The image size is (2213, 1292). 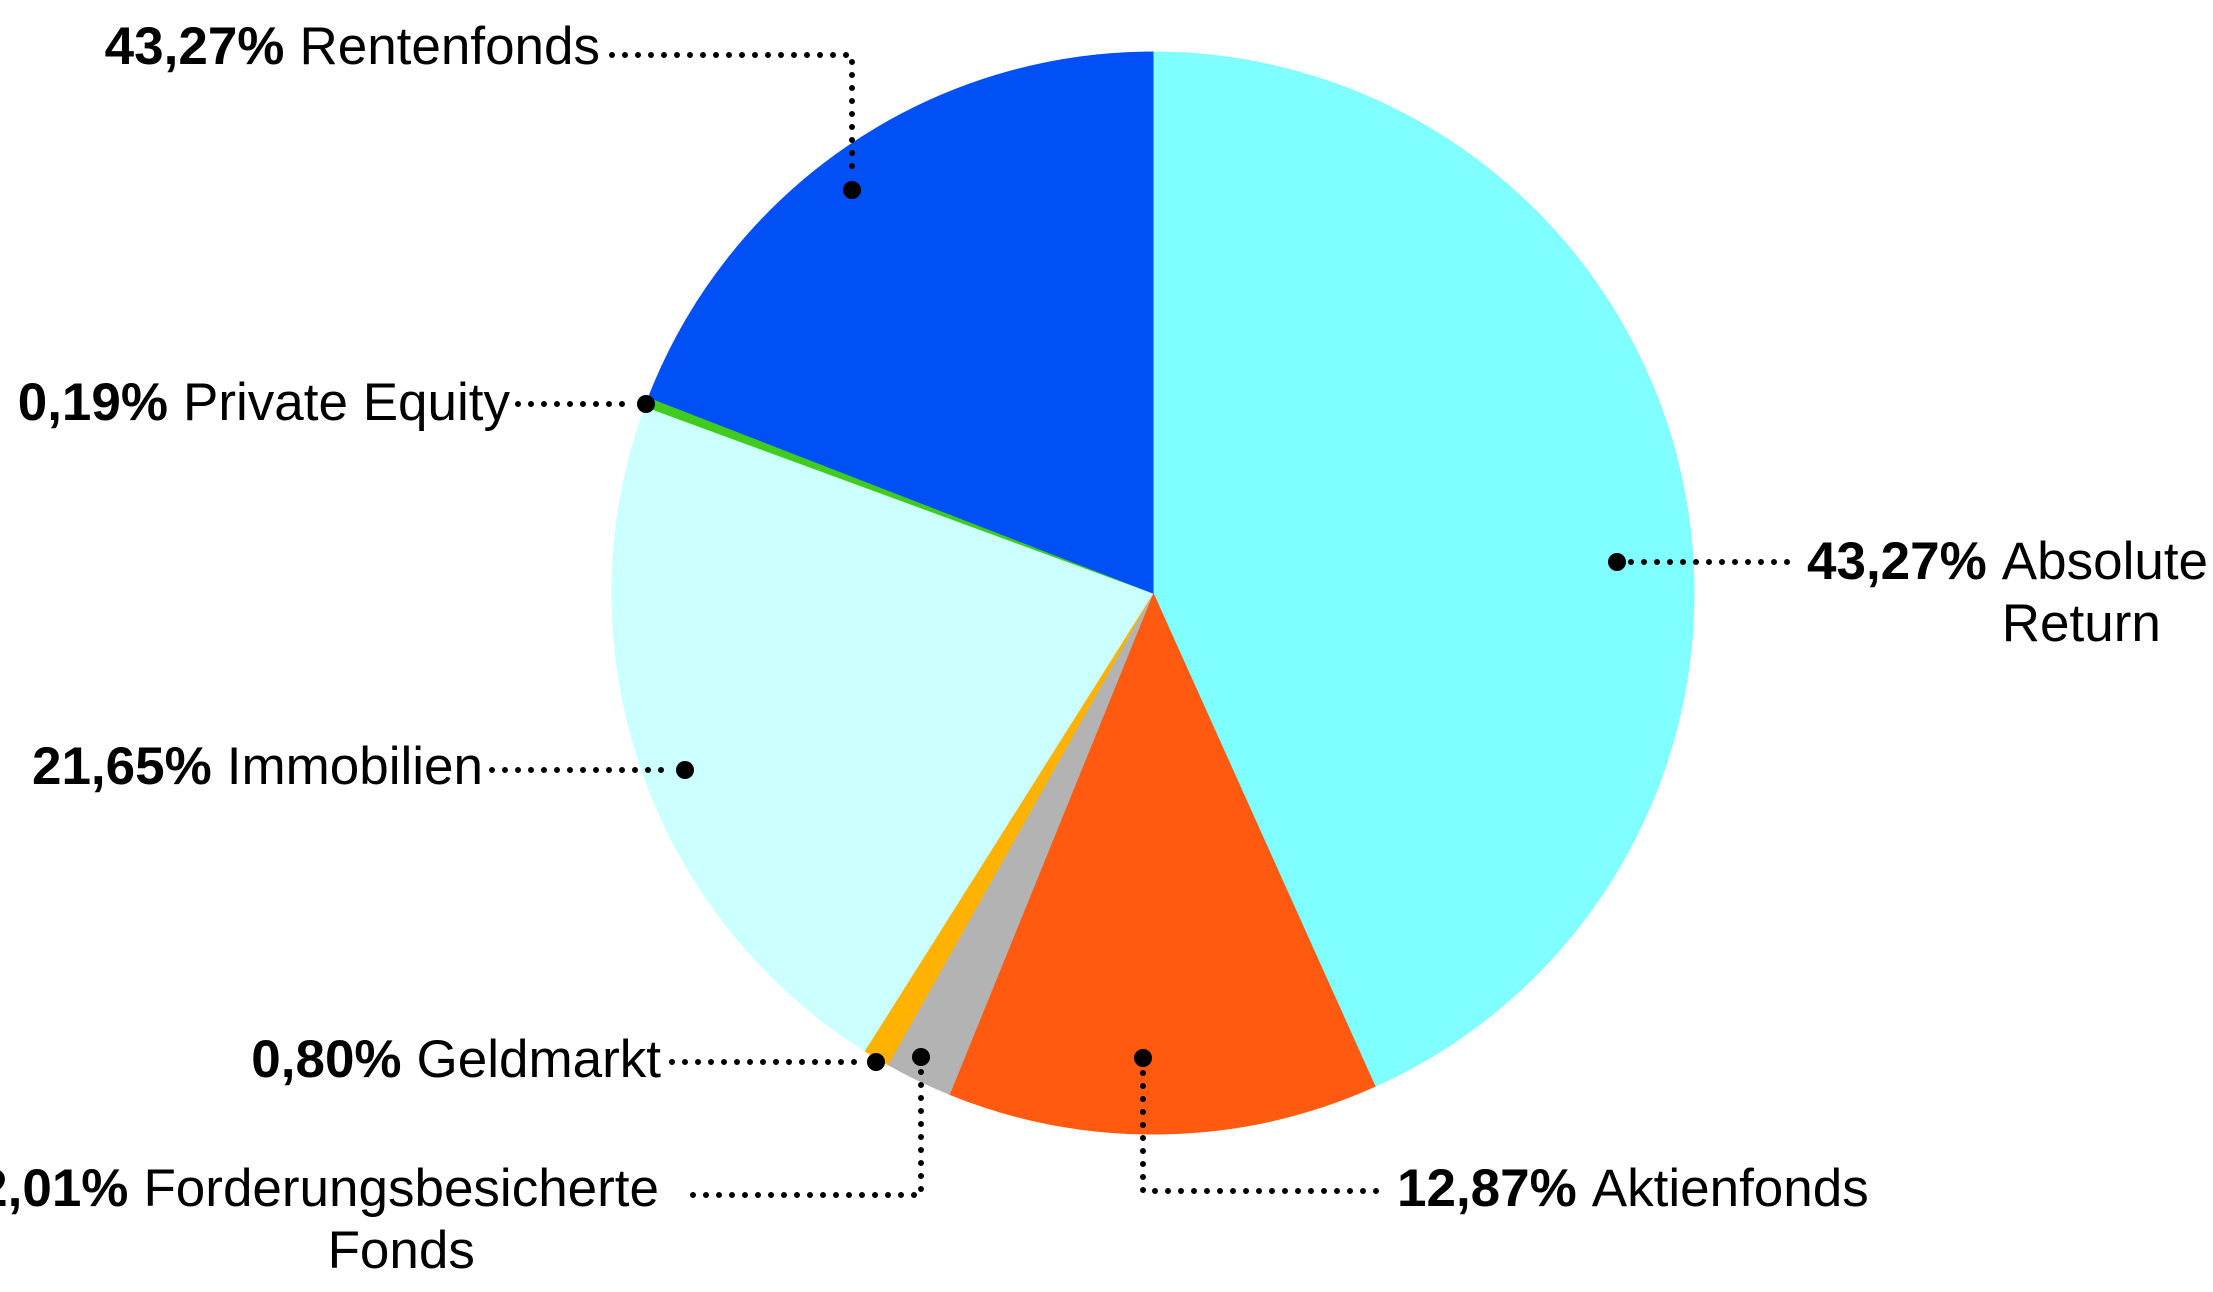 What do you see at coordinates (346, 402) in the screenshot?
I see `label-private-equity-name: Private Equity` at bounding box center [346, 402].